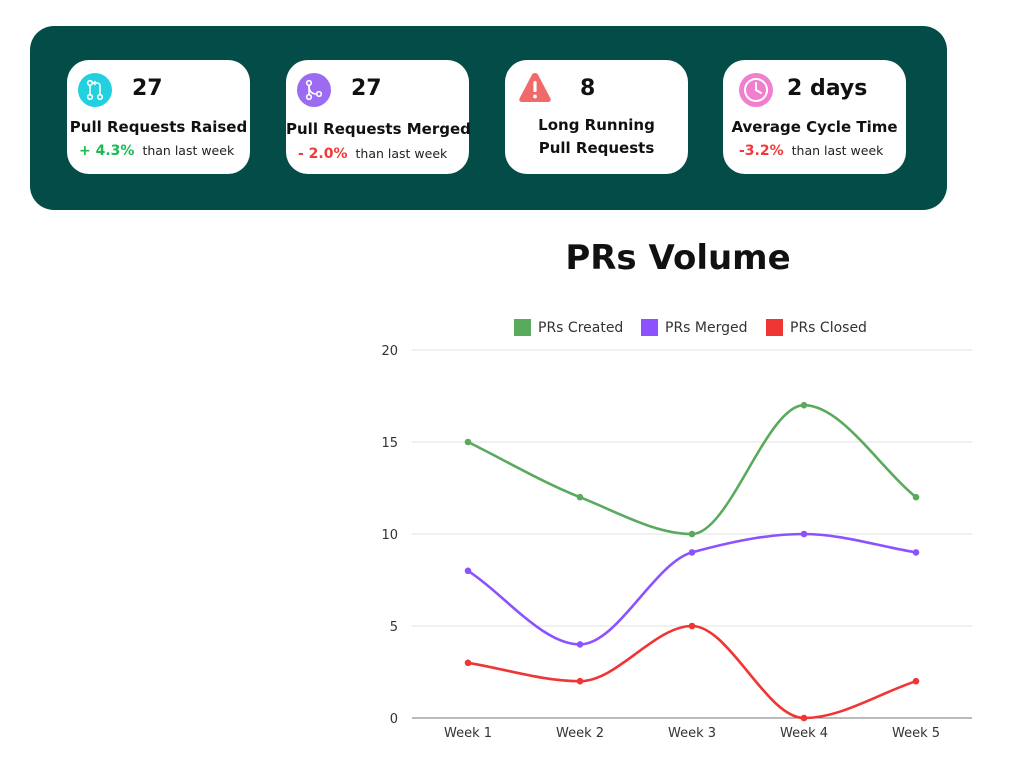 The height and width of the screenshot is (768, 1024). What do you see at coordinates (394, 719) in the screenshot?
I see `y-tick-label: 0` at bounding box center [394, 719].